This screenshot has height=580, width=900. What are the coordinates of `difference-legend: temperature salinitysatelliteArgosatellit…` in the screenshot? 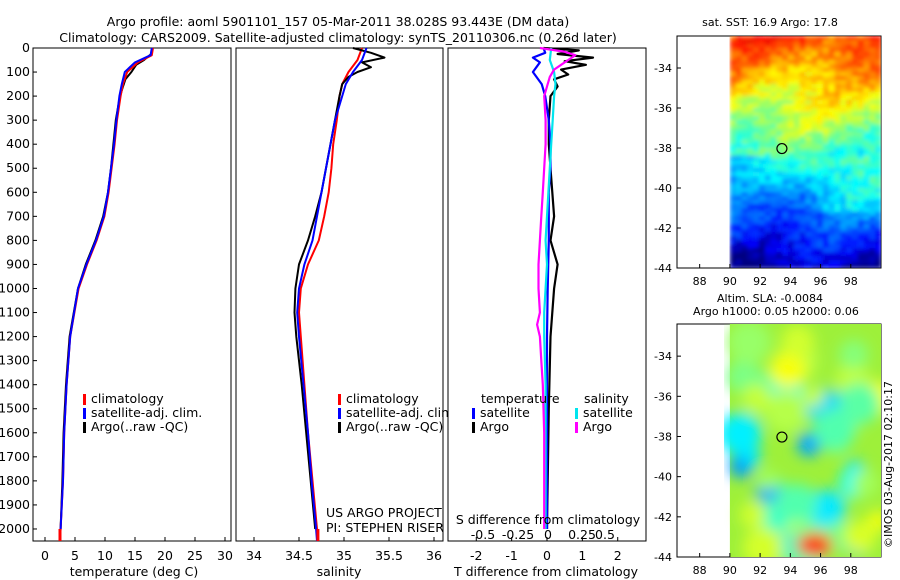 It's located at (552, 412).